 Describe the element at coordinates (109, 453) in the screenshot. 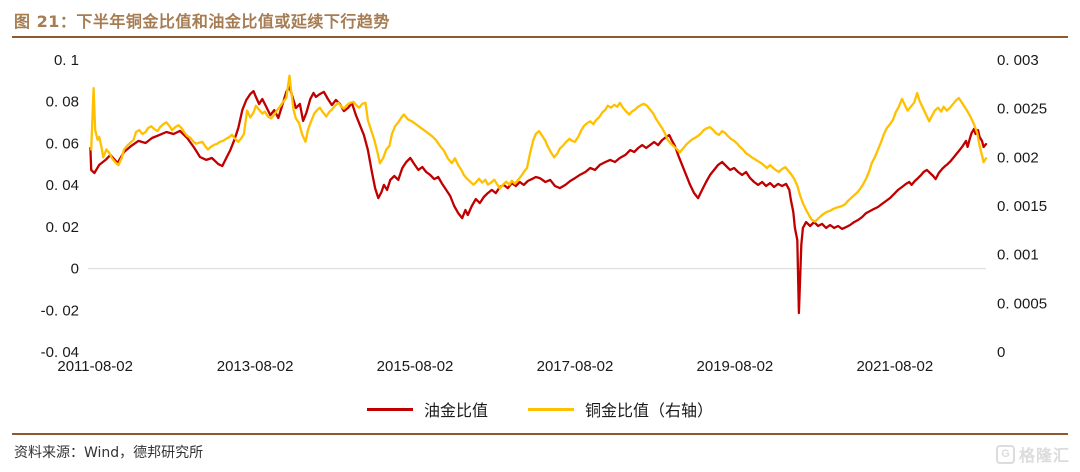

I see `source-note: 资料来源：Wind，德邦研究所` at that location.